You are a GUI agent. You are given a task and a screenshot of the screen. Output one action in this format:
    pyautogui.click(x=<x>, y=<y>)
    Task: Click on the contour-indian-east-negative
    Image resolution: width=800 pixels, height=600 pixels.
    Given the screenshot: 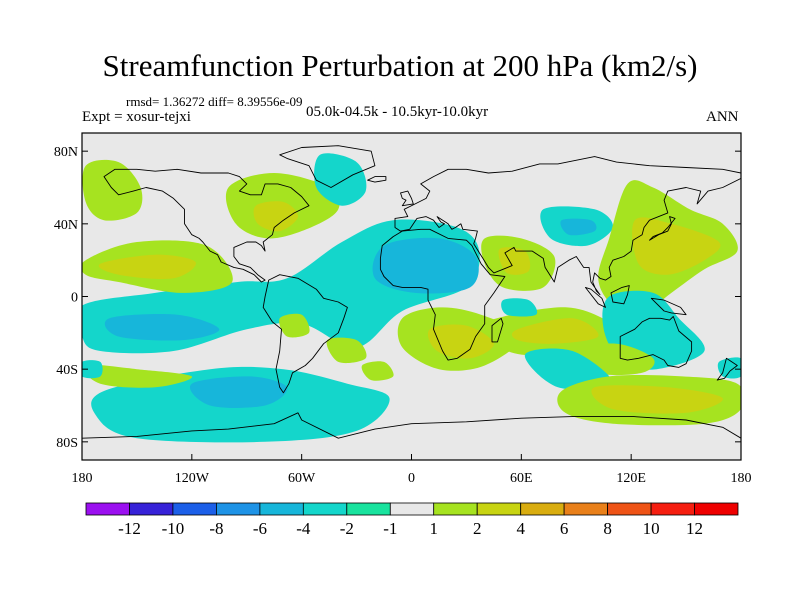 What is the action you would take?
    pyautogui.click(x=519, y=307)
    